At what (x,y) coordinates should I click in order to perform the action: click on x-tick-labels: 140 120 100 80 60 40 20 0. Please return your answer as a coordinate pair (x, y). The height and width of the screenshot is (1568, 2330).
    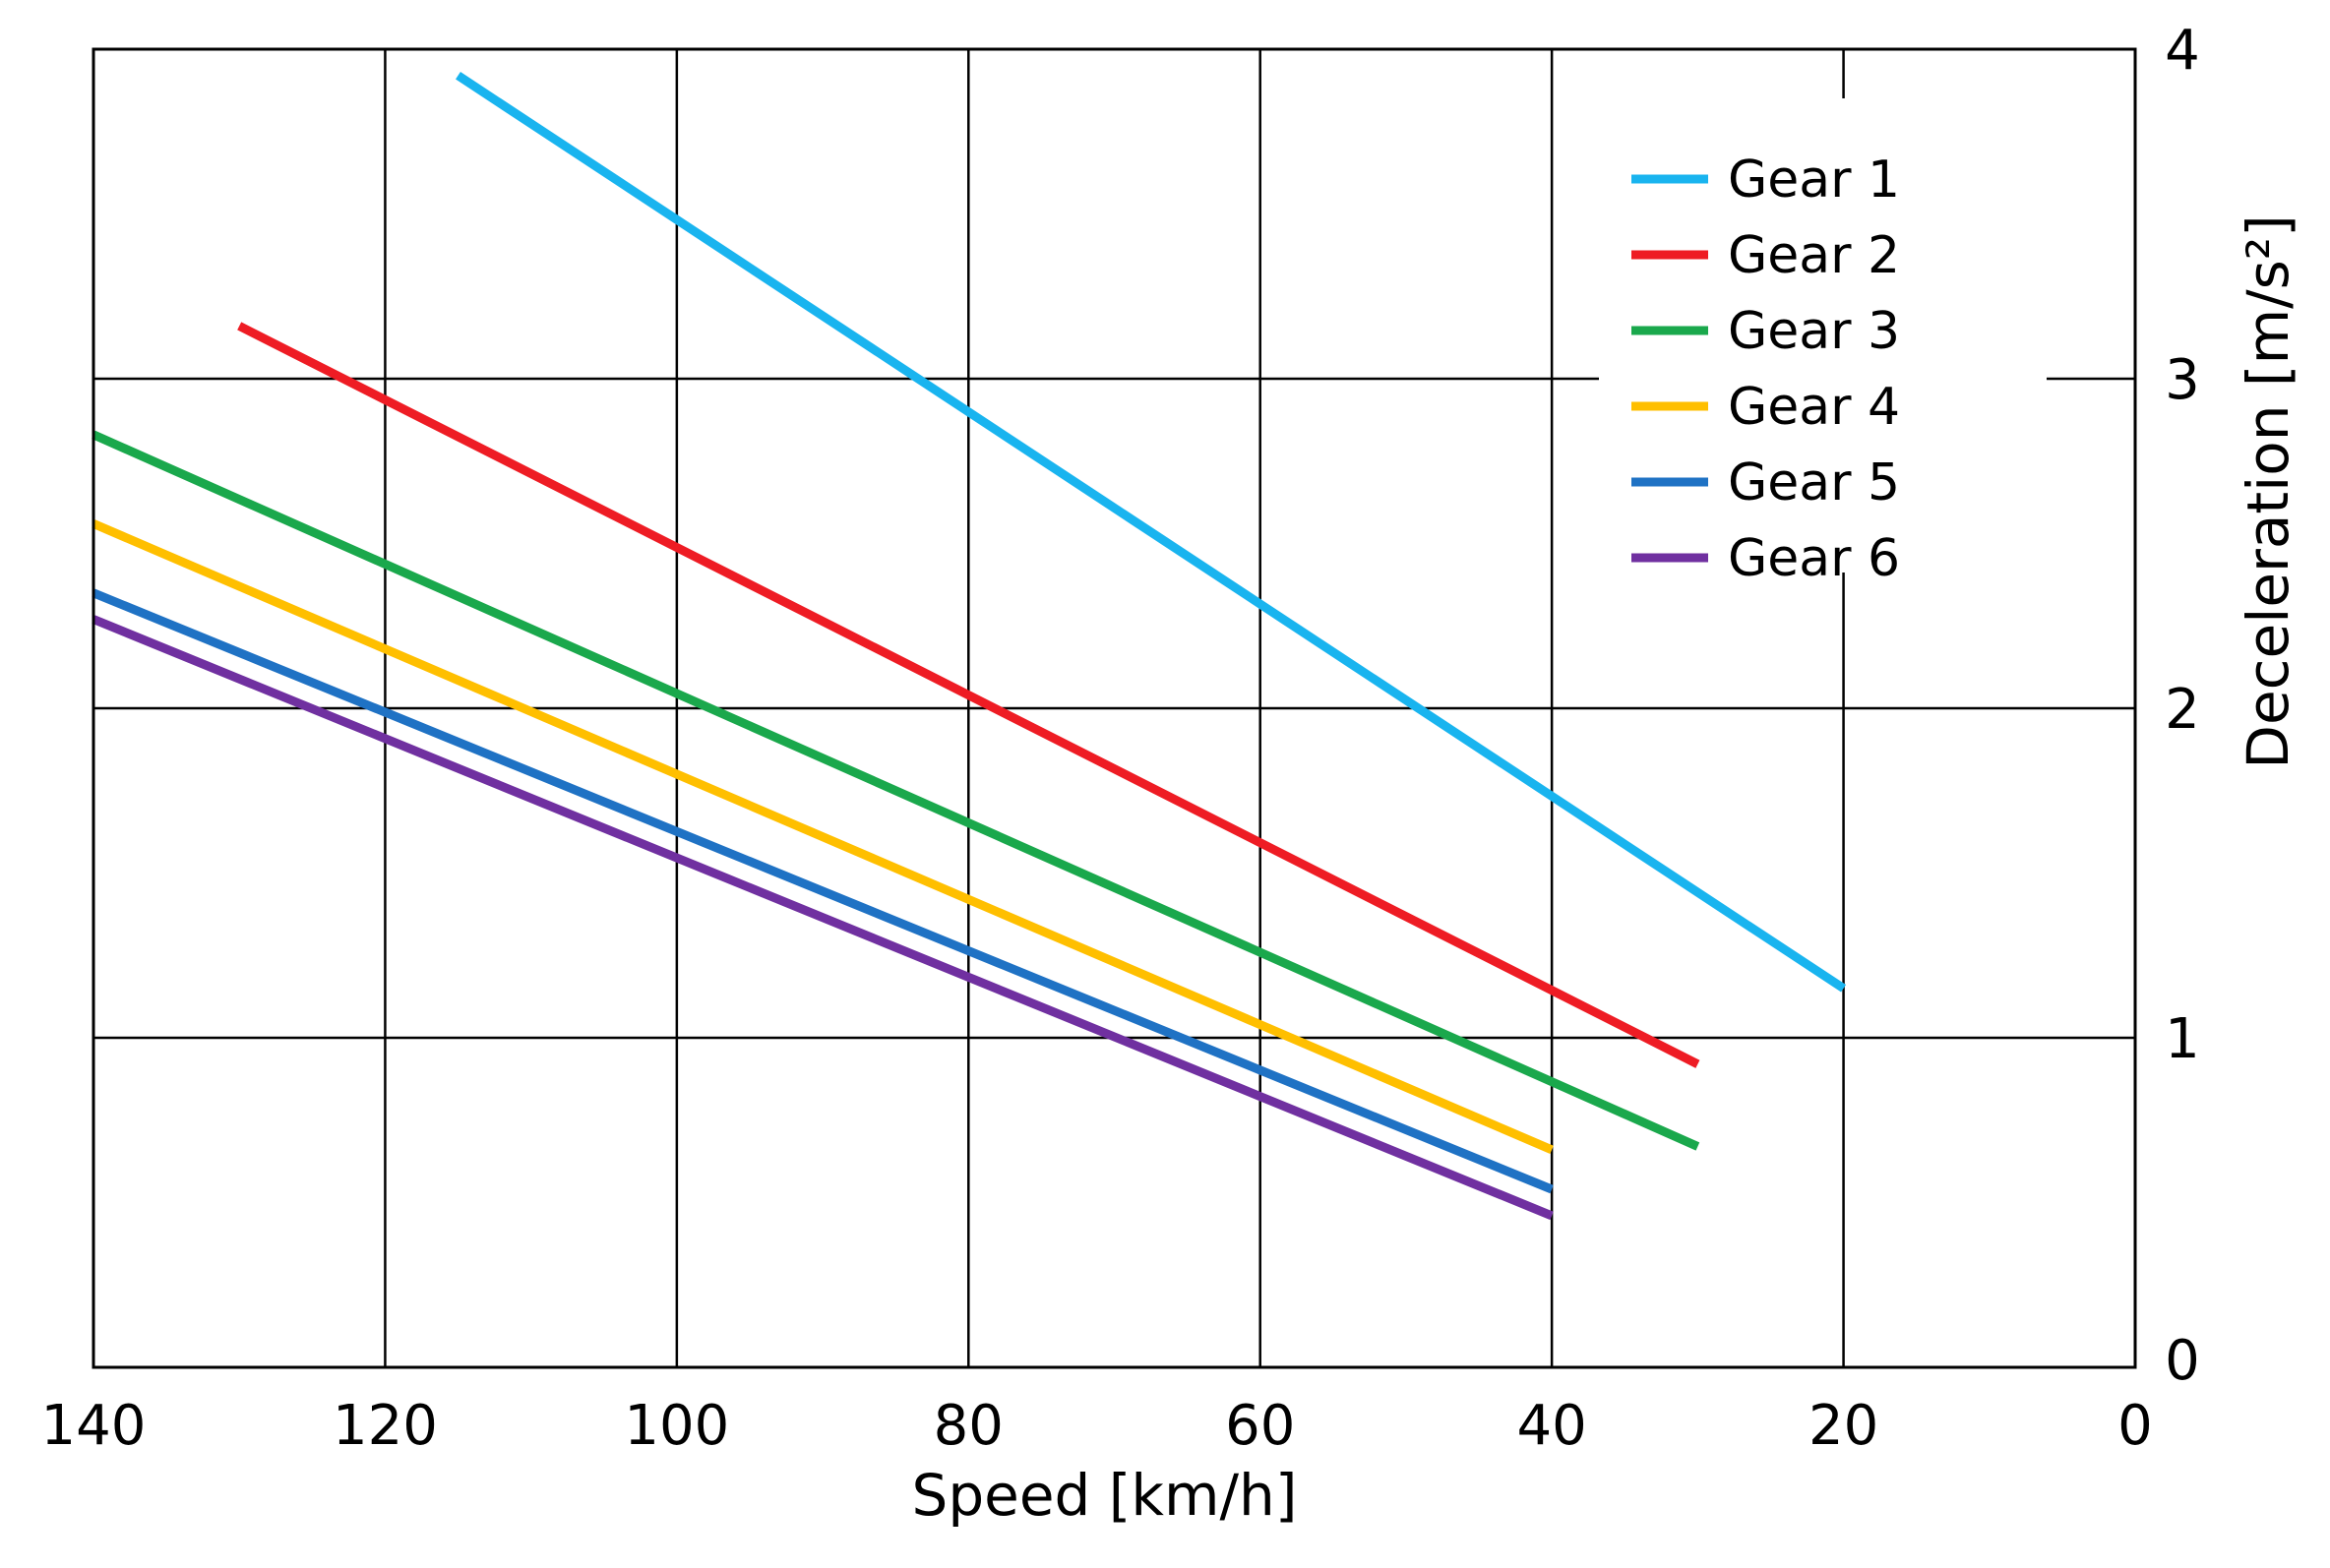
    Looking at the image, I should click on (1097, 1426).